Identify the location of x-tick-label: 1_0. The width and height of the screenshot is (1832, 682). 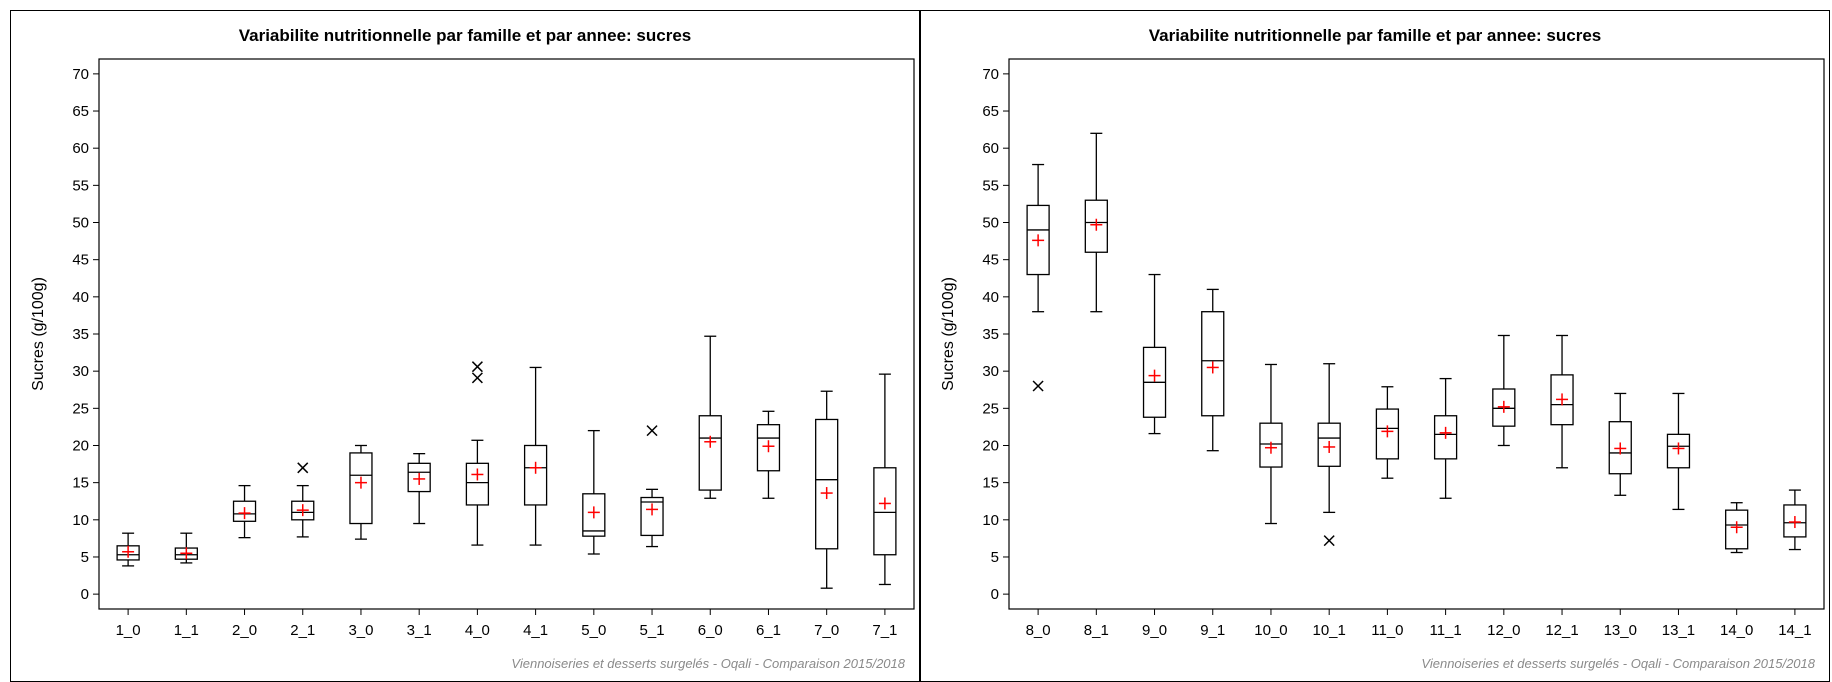
(128, 630).